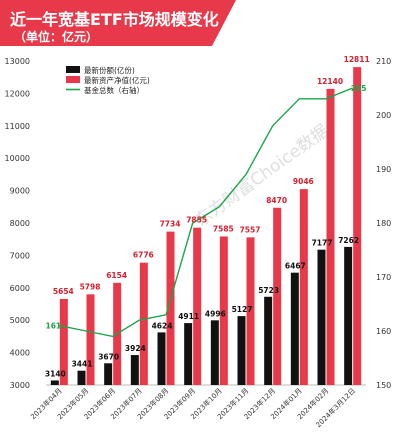 The width and height of the screenshot is (400, 433). Describe the element at coordinates (20, 191) in the screenshot. I see `y-left-tick-label: 9000` at that location.